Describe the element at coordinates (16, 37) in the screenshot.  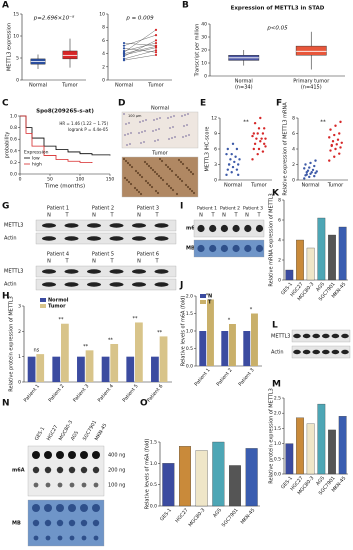
I see `y-tick-label: 10` at that location.